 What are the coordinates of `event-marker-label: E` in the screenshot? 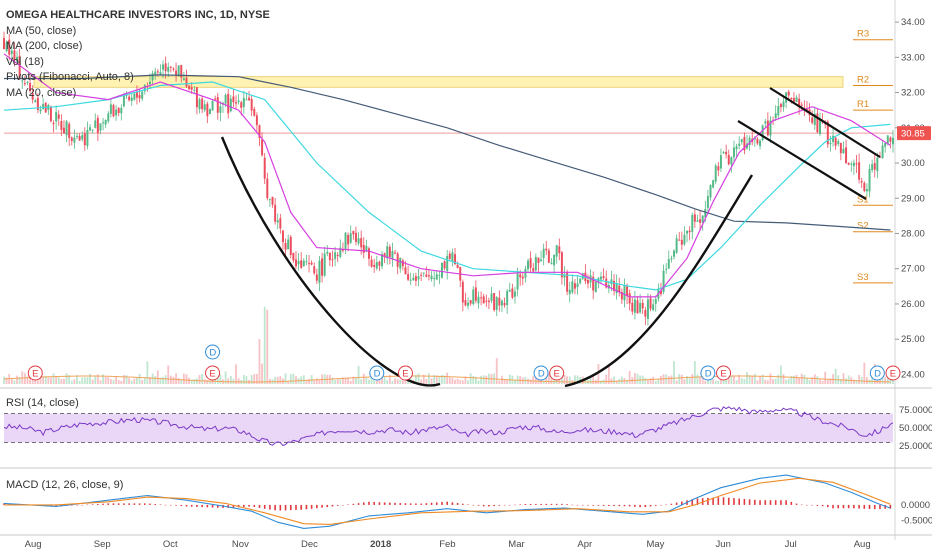 It's located at (35, 373).